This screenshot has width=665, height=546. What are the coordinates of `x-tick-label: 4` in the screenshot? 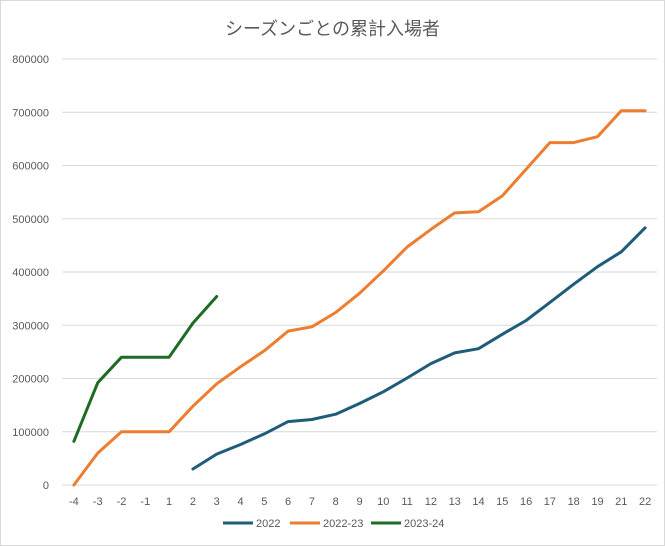 It's located at (240, 502).